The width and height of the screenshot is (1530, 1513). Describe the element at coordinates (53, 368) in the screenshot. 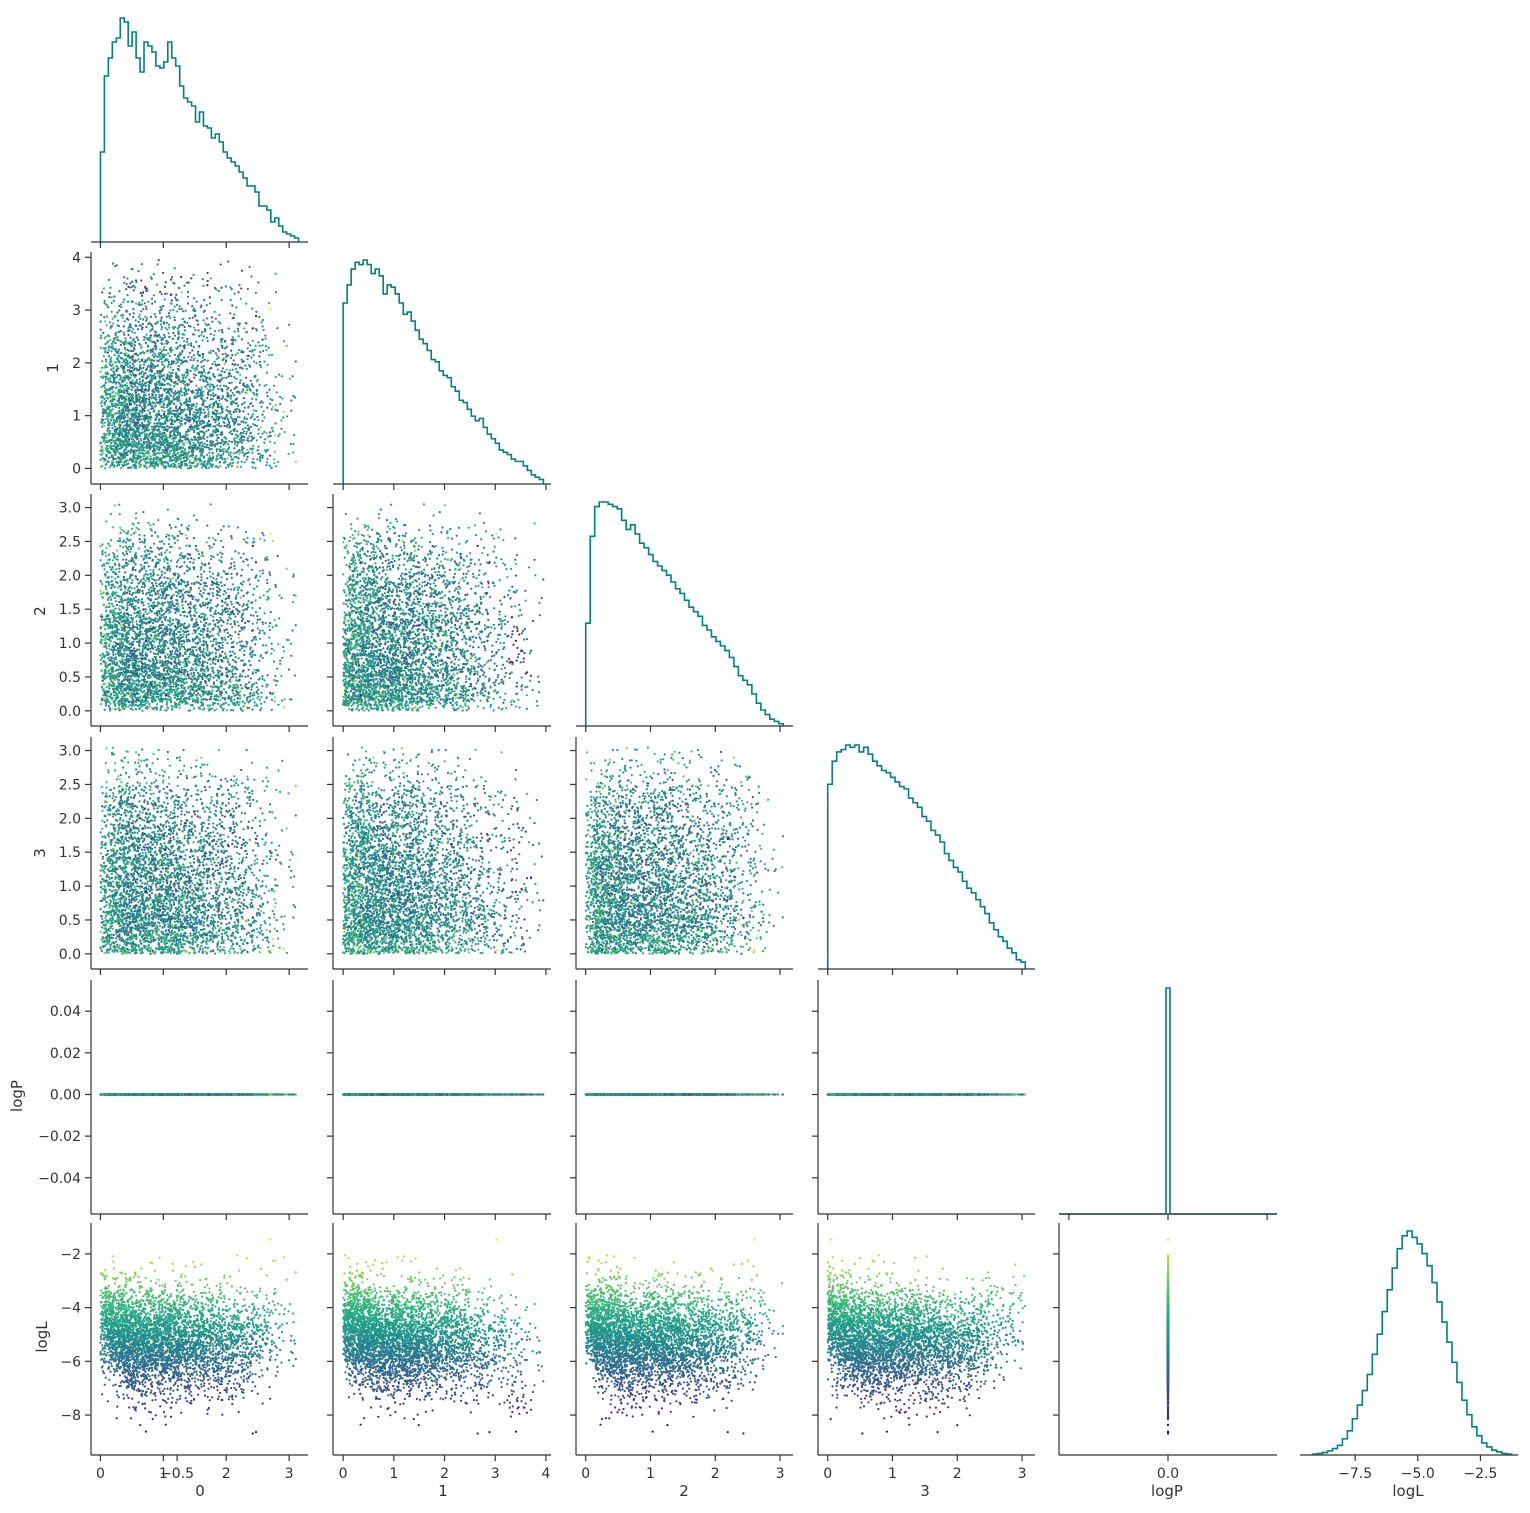

I see `y-axis-label-1: 1` at that location.